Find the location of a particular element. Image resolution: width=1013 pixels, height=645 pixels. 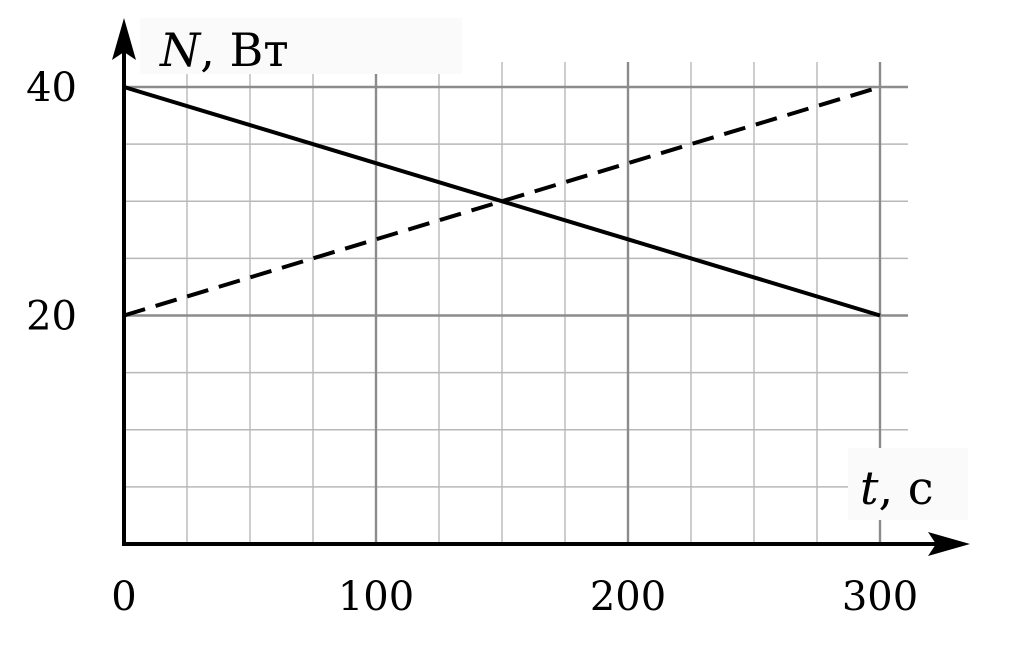

x-axis-label: t, с is located at coordinates (897, 488).